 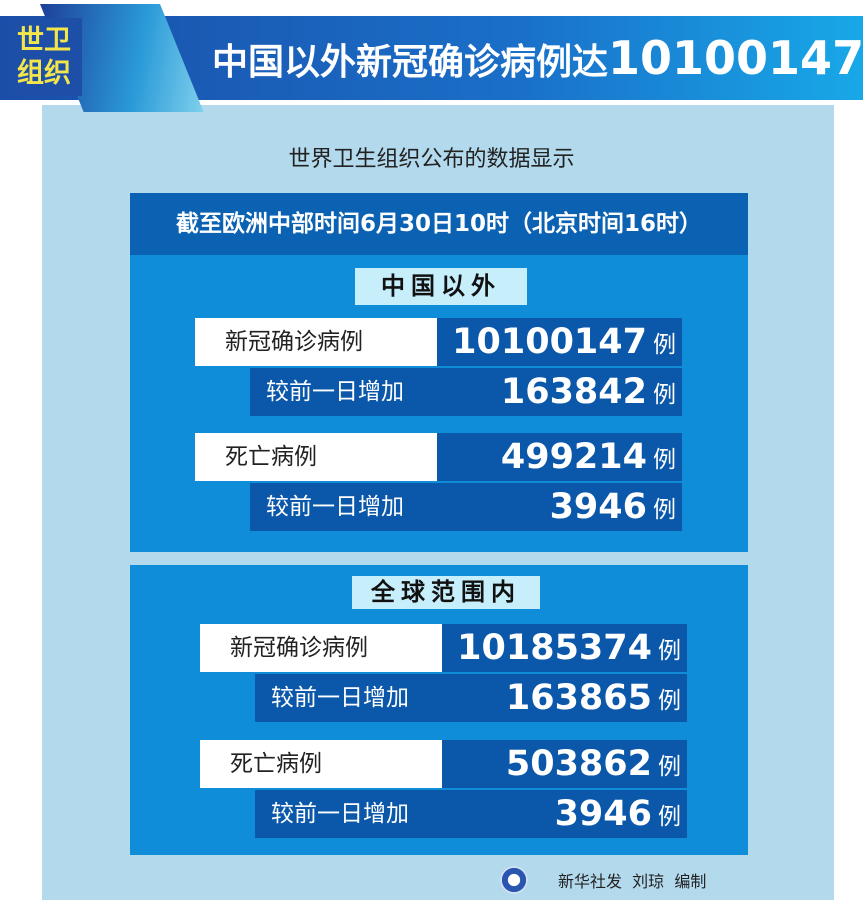 I want to click on increase-value: 163865 例, so click(x=564, y=698).